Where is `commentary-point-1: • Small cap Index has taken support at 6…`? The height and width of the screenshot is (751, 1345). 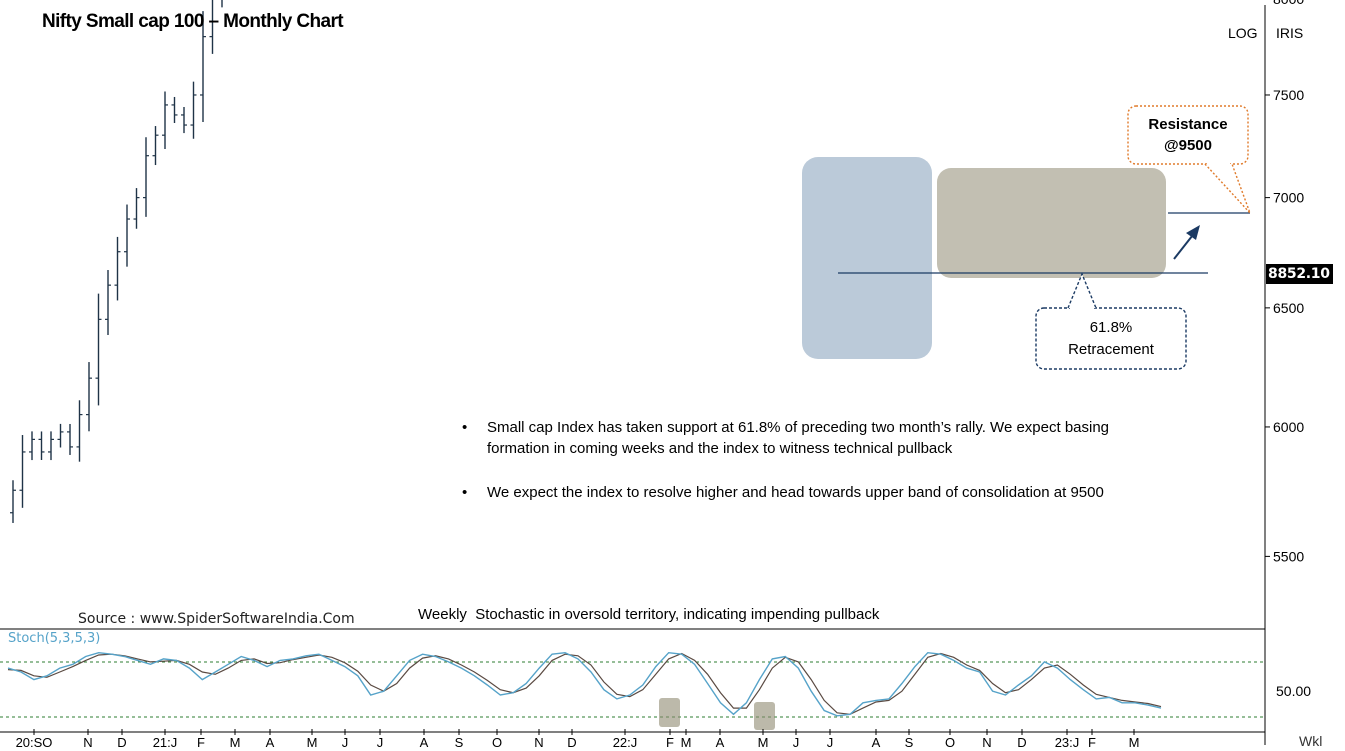 commentary-point-1: • Small cap Index has taken support at 6… is located at coordinates (814, 438).